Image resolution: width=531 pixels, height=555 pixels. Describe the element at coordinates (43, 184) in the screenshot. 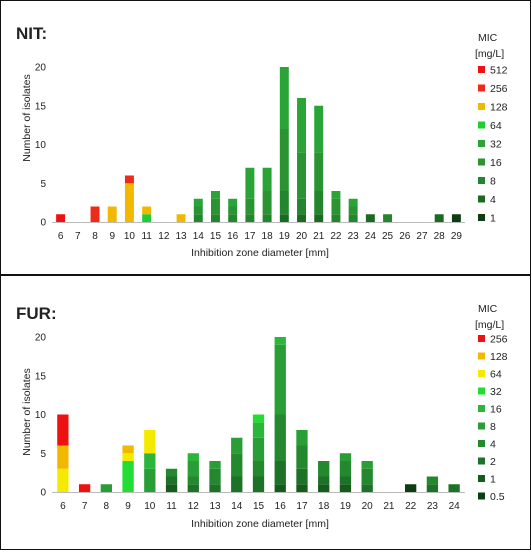

I see `y-tick-label: 5` at that location.